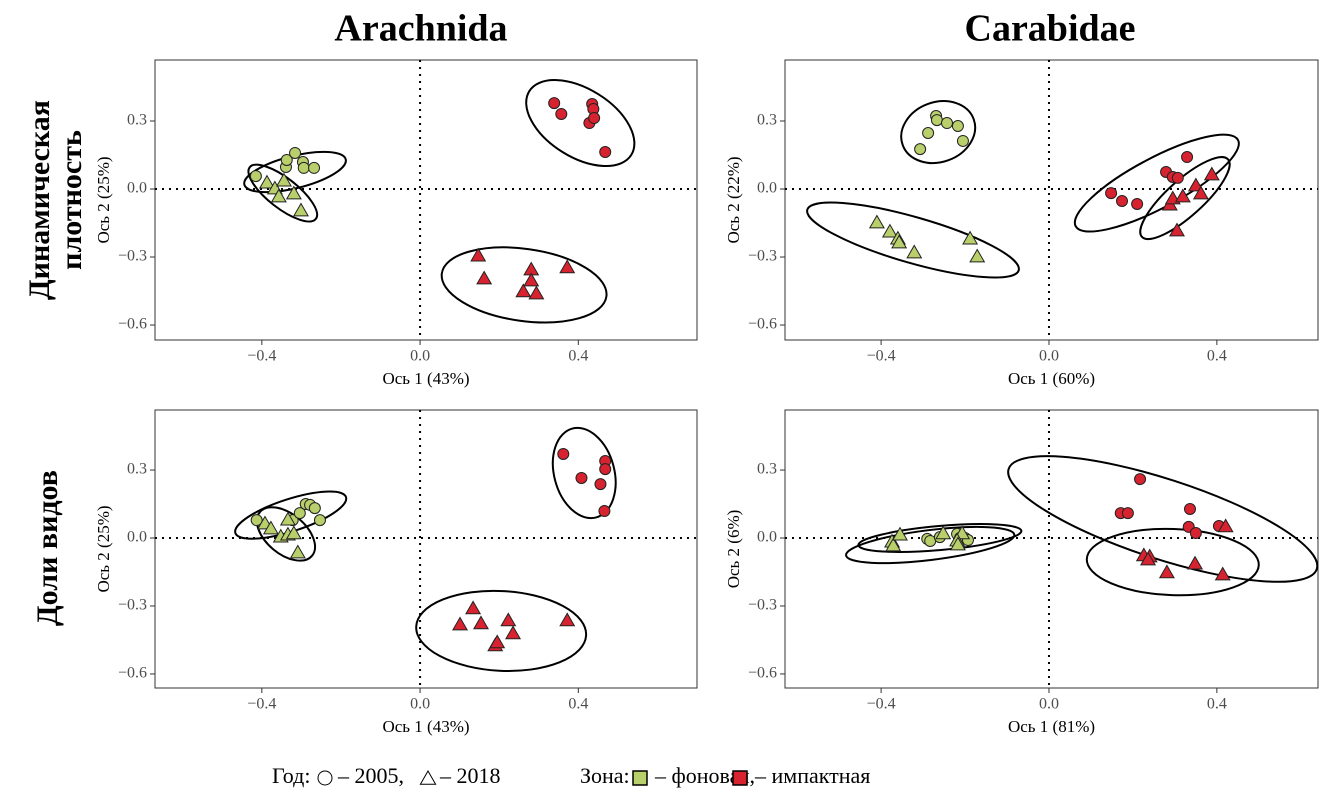 The image size is (1319, 803). Describe the element at coordinates (733, 549) in the screenshot. I see `y-axis-label: Ось 2 (6%)` at that location.